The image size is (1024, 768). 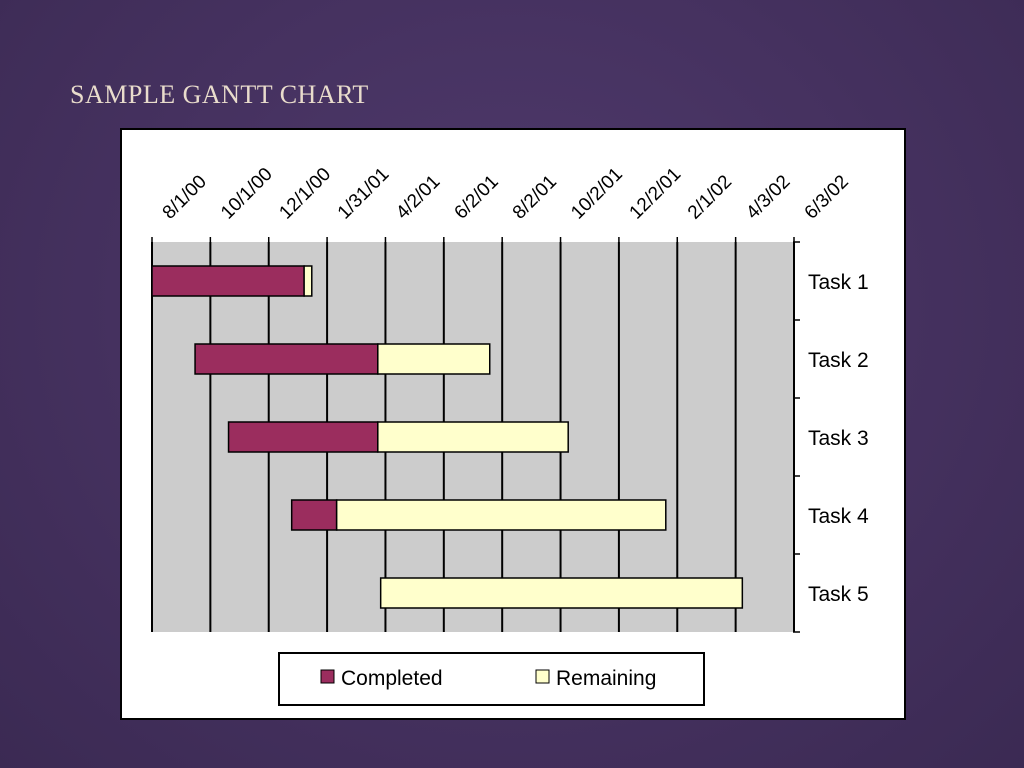 What do you see at coordinates (768, 197) in the screenshot?
I see `x-tick-label: 4/3/02` at bounding box center [768, 197].